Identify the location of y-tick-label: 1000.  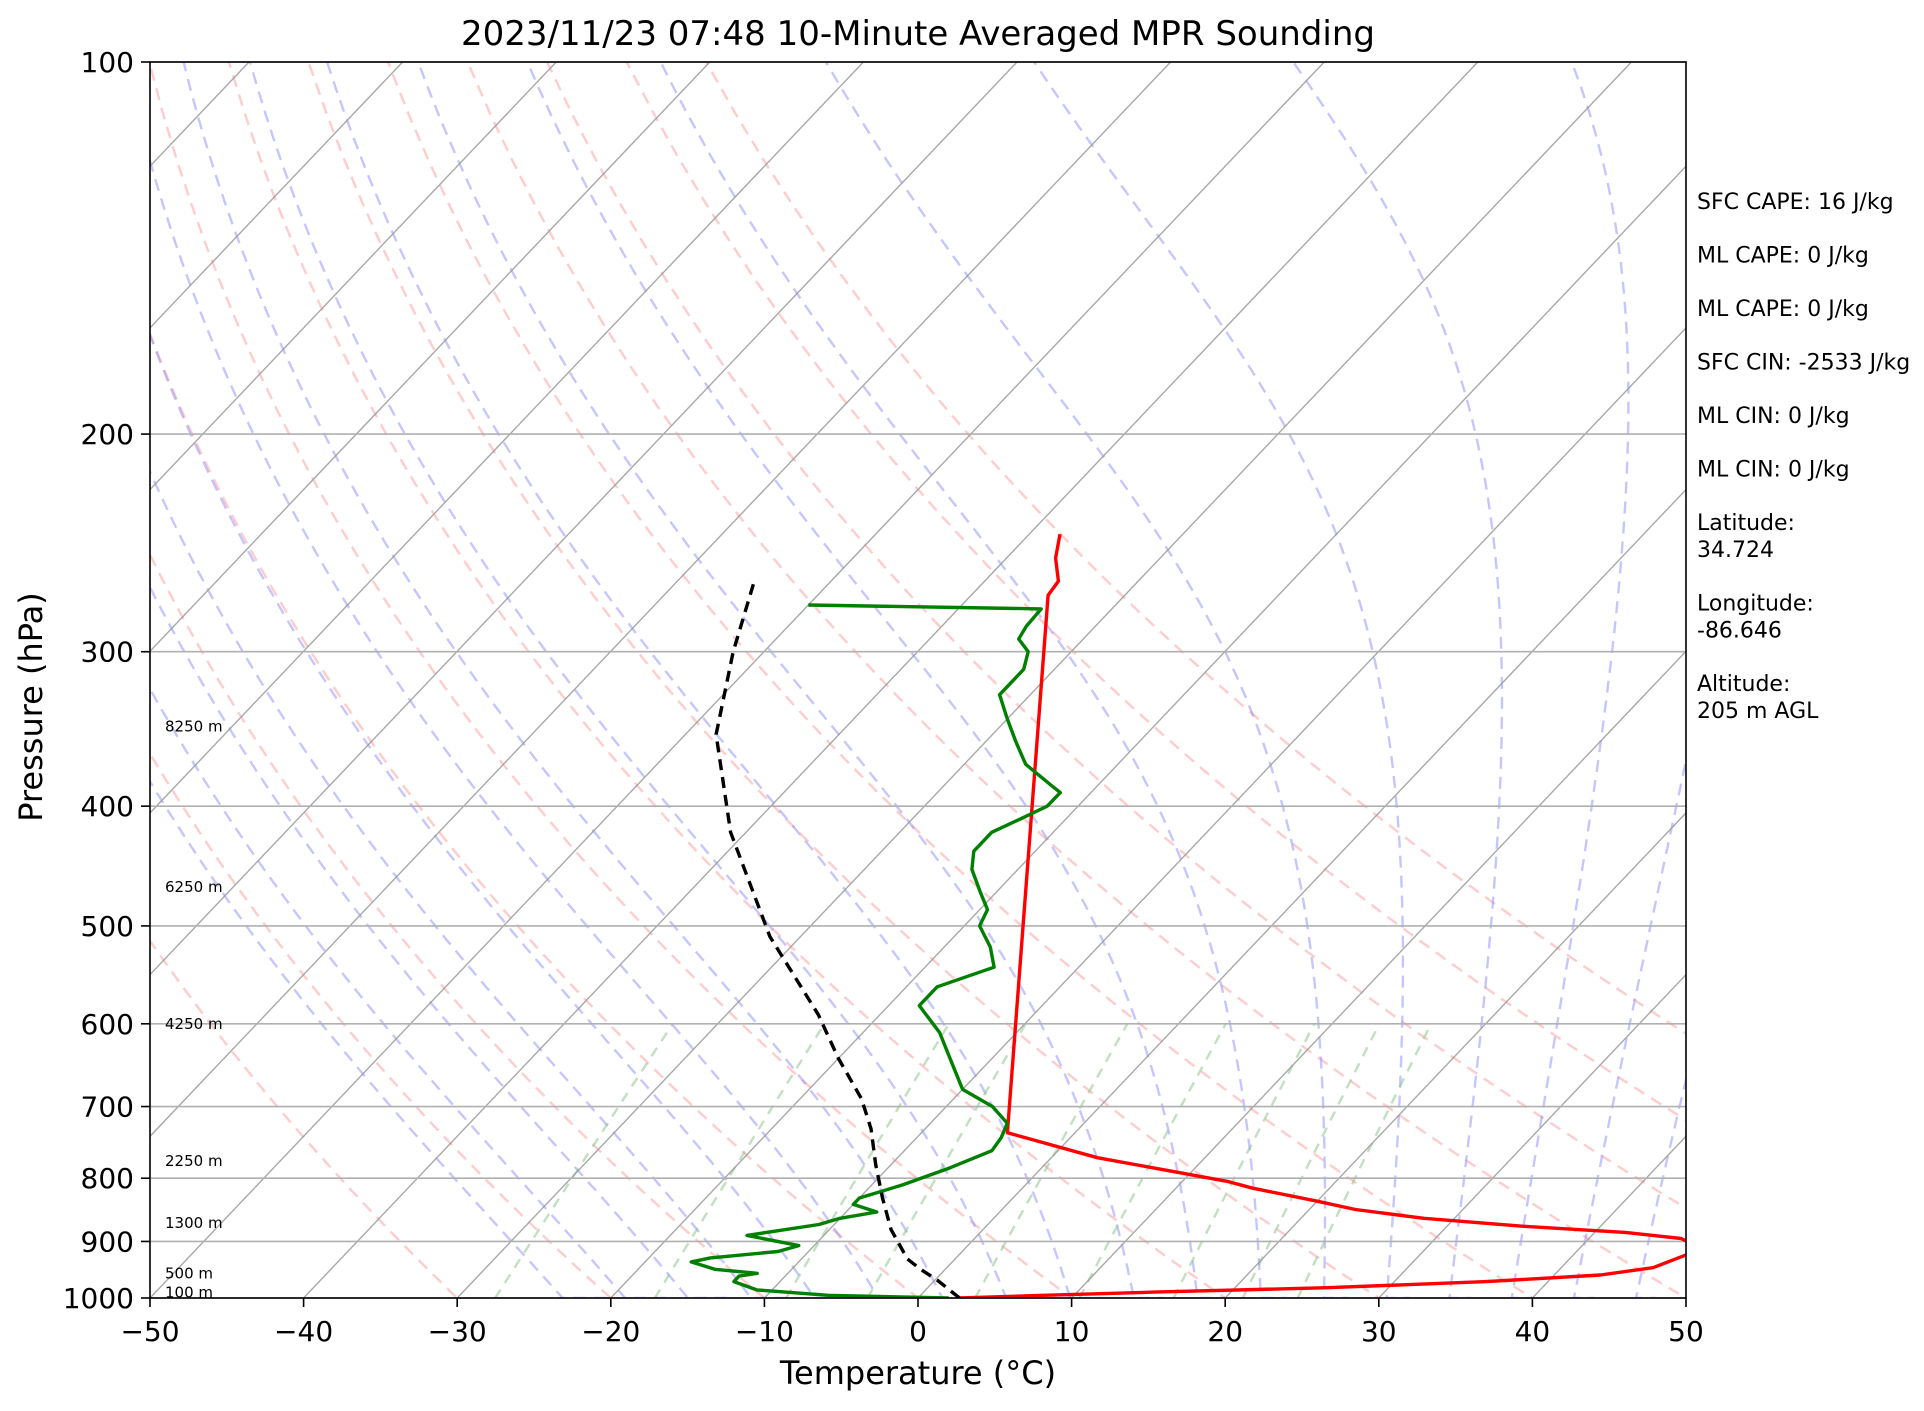
(98, 1298).